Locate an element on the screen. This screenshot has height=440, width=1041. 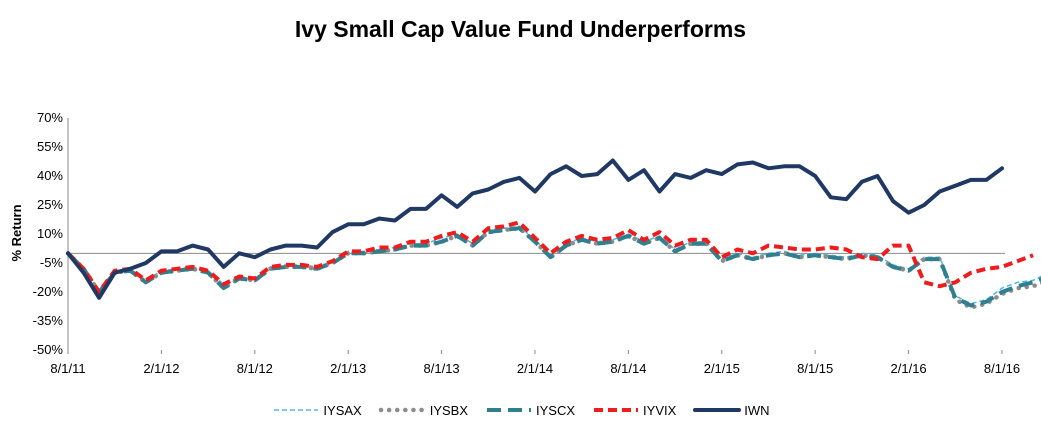
y-tick-label: 55% is located at coordinates (50, 146).